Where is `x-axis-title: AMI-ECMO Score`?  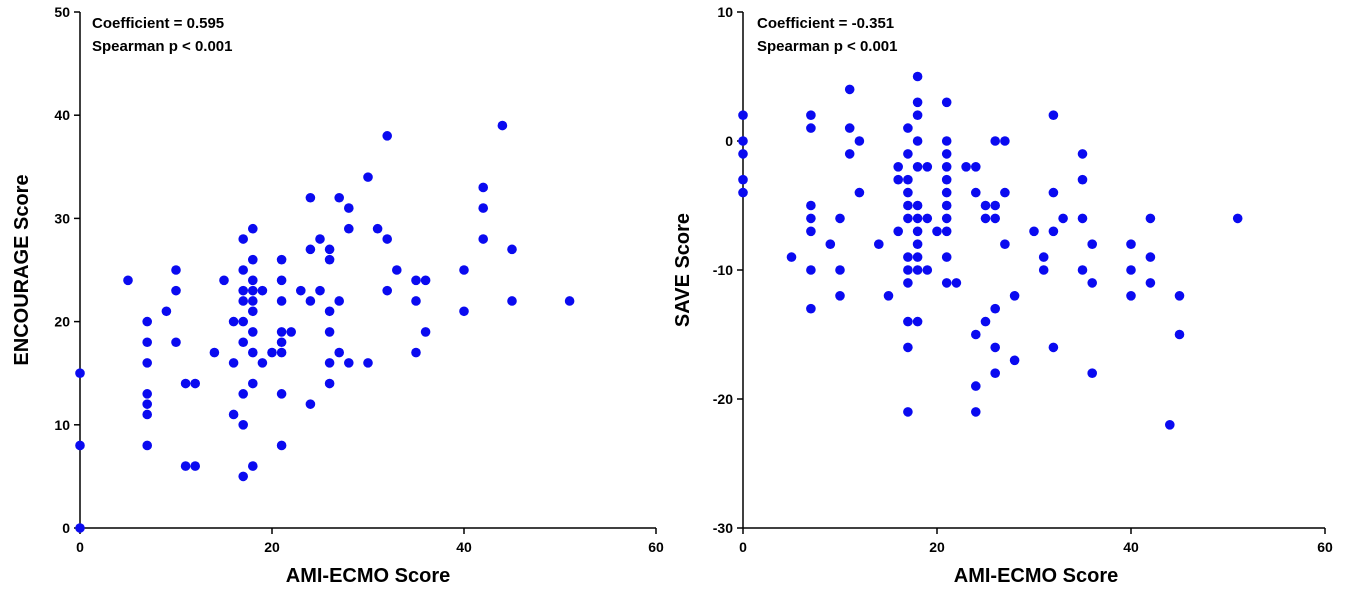 x-axis-title: AMI-ECMO Score is located at coordinates (1036, 576).